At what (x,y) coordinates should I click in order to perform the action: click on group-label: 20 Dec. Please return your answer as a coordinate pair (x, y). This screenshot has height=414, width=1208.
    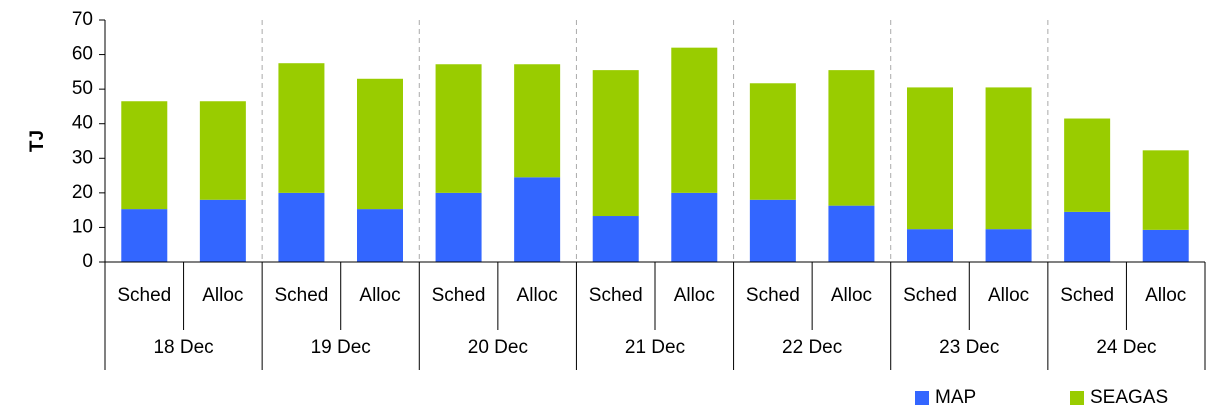
    Looking at the image, I should click on (498, 347).